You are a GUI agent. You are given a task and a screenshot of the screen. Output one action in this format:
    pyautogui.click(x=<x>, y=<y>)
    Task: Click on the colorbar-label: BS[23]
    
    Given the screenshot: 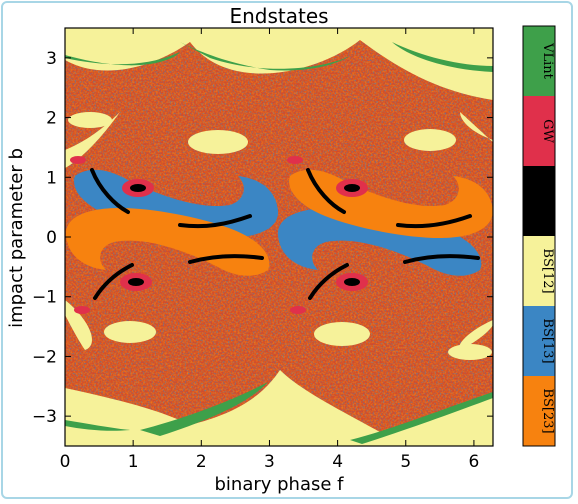 What is the action you would take?
    pyautogui.click(x=547, y=410)
    